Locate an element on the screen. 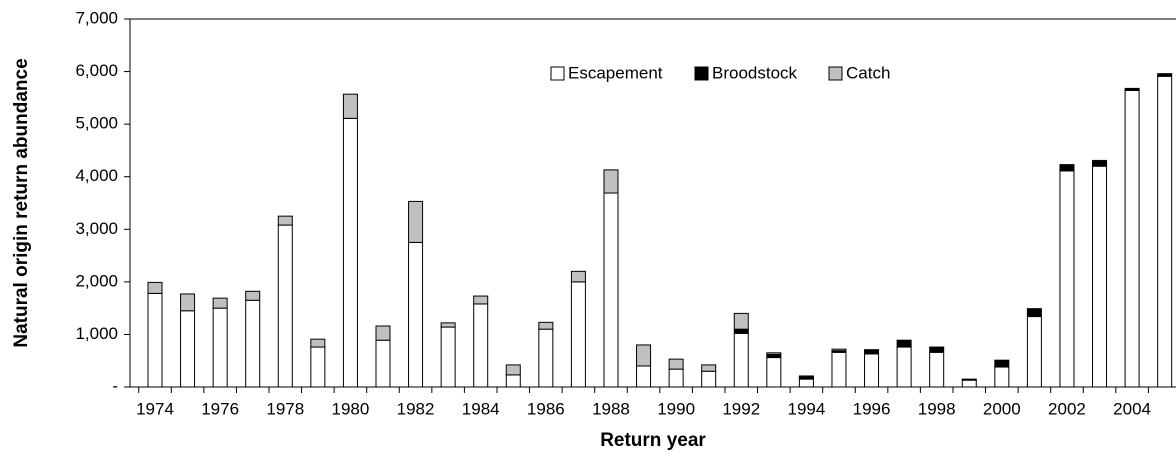  y-tick-label: 4,000 is located at coordinates (96, 175).